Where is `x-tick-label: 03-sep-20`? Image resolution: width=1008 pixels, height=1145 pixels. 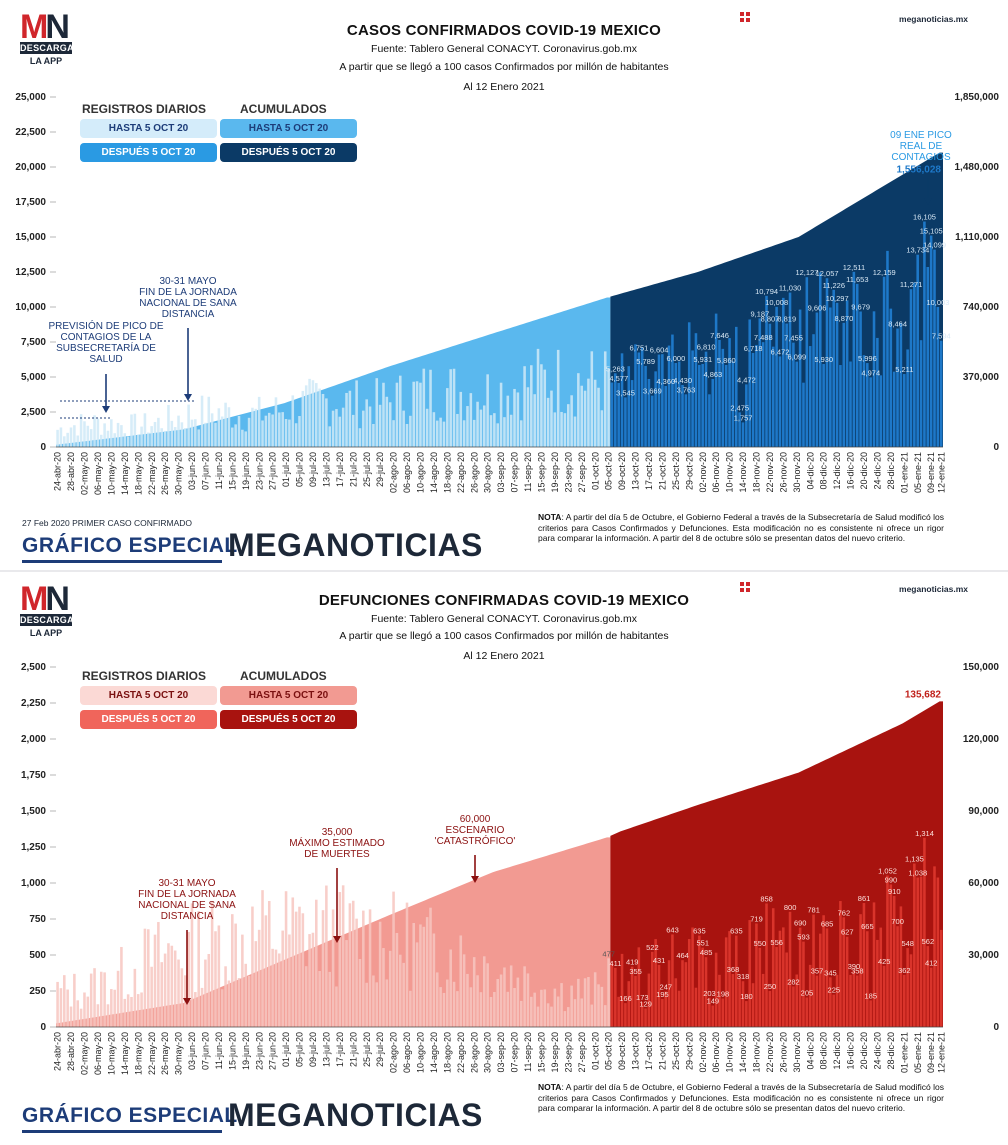
x-tick-label: 03-sep-20 is located at coordinates (501, 472).